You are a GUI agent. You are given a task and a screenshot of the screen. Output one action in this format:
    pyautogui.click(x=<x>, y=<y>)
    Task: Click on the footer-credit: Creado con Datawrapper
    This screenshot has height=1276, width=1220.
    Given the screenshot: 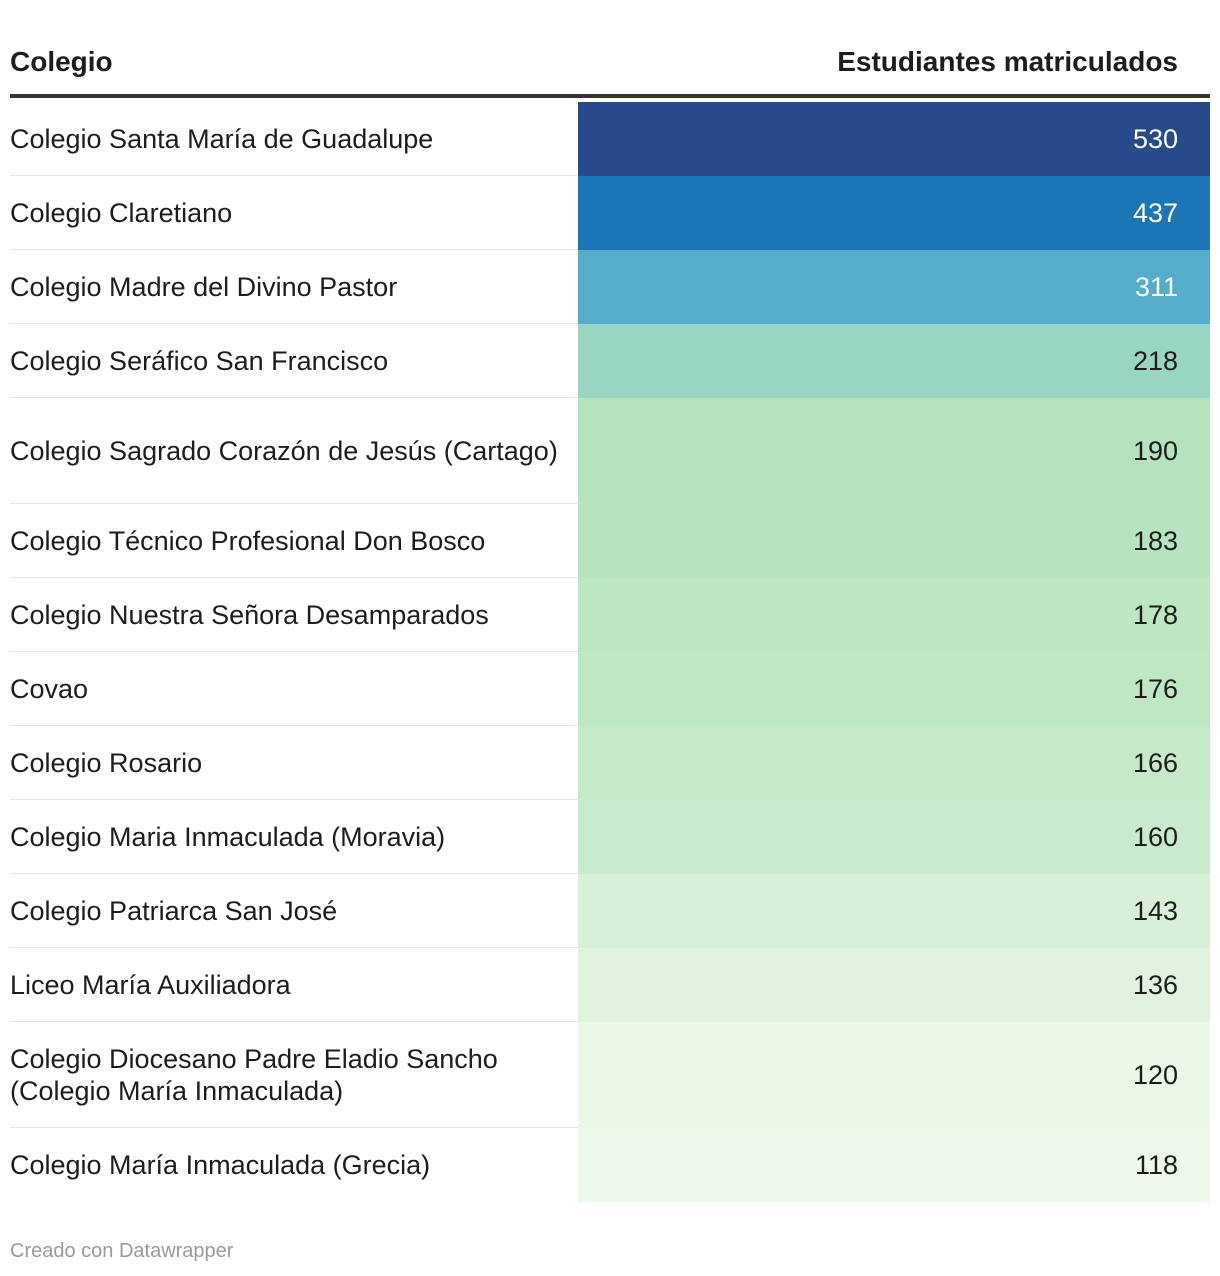 What is the action you would take?
    pyautogui.click(x=122, y=1251)
    